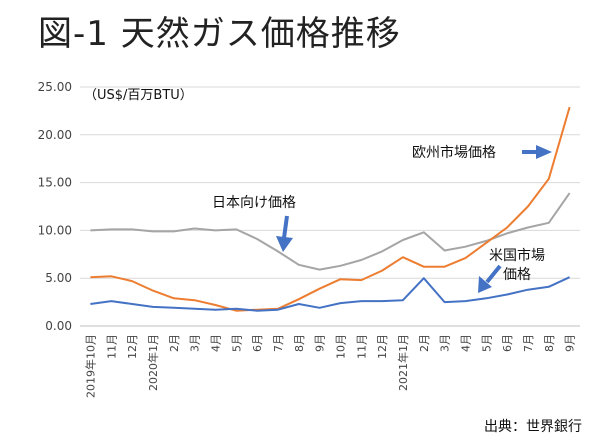  I want to click on arrow-down-icon, so click(284, 233).